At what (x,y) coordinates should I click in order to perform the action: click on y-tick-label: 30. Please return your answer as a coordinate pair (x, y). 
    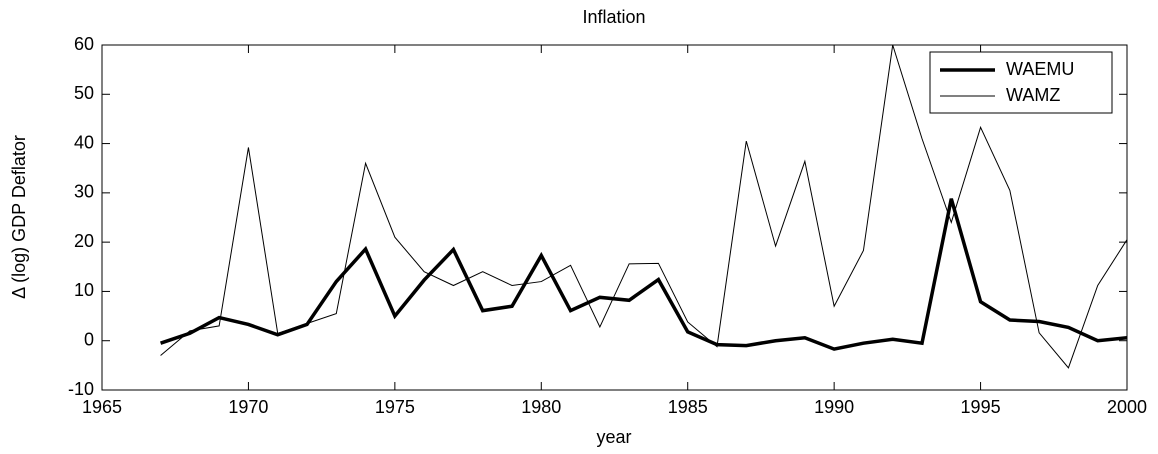
    Looking at the image, I should click on (84, 192).